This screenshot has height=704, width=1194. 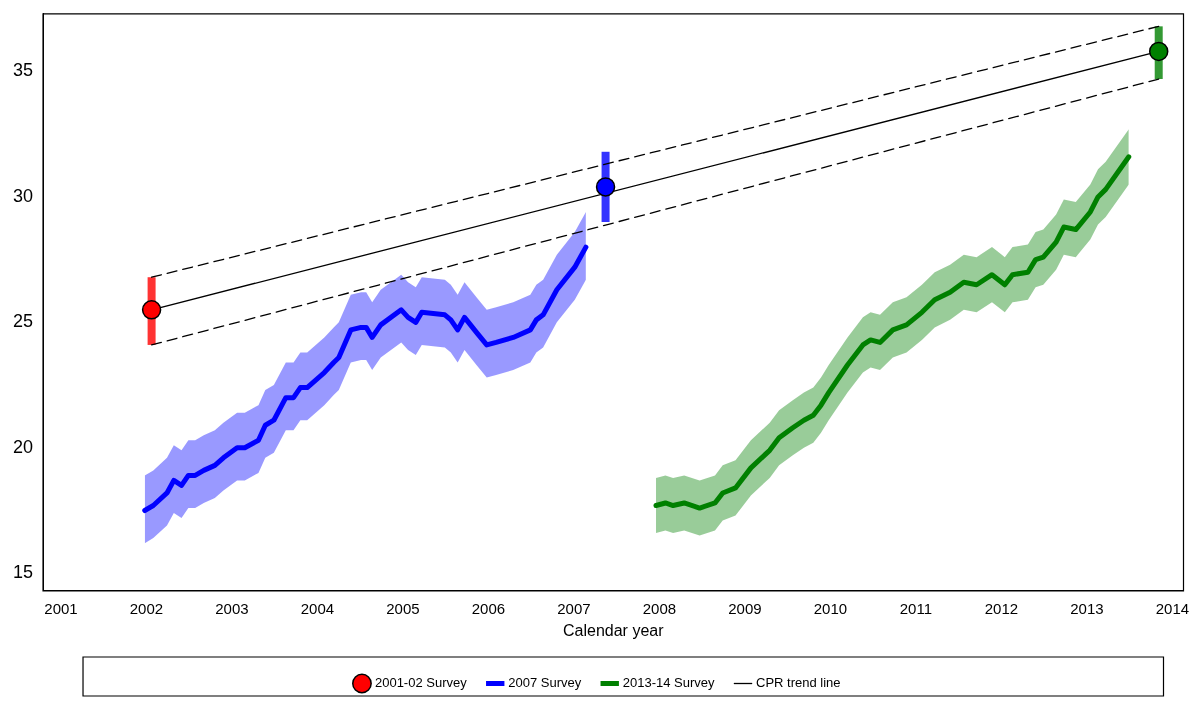 I want to click on x-tick-label: 2003, so click(x=232, y=608).